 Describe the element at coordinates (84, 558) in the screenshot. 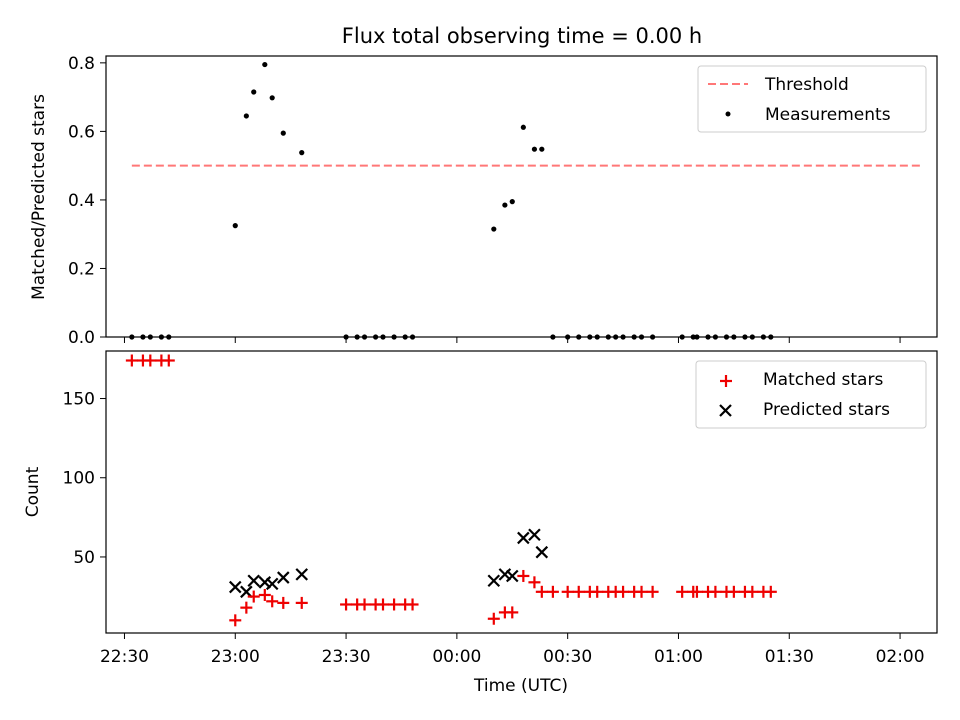

I see `y-tick-label: 50` at that location.